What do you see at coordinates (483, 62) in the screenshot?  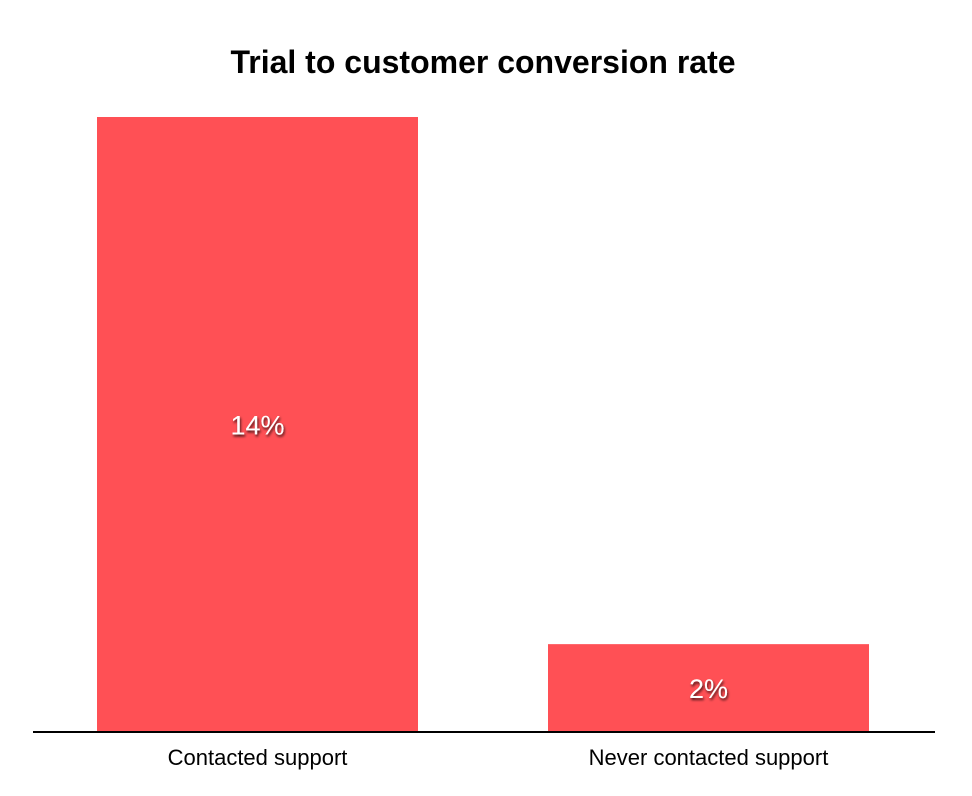 I see `chart-title: Trial to customer conversion rate` at bounding box center [483, 62].